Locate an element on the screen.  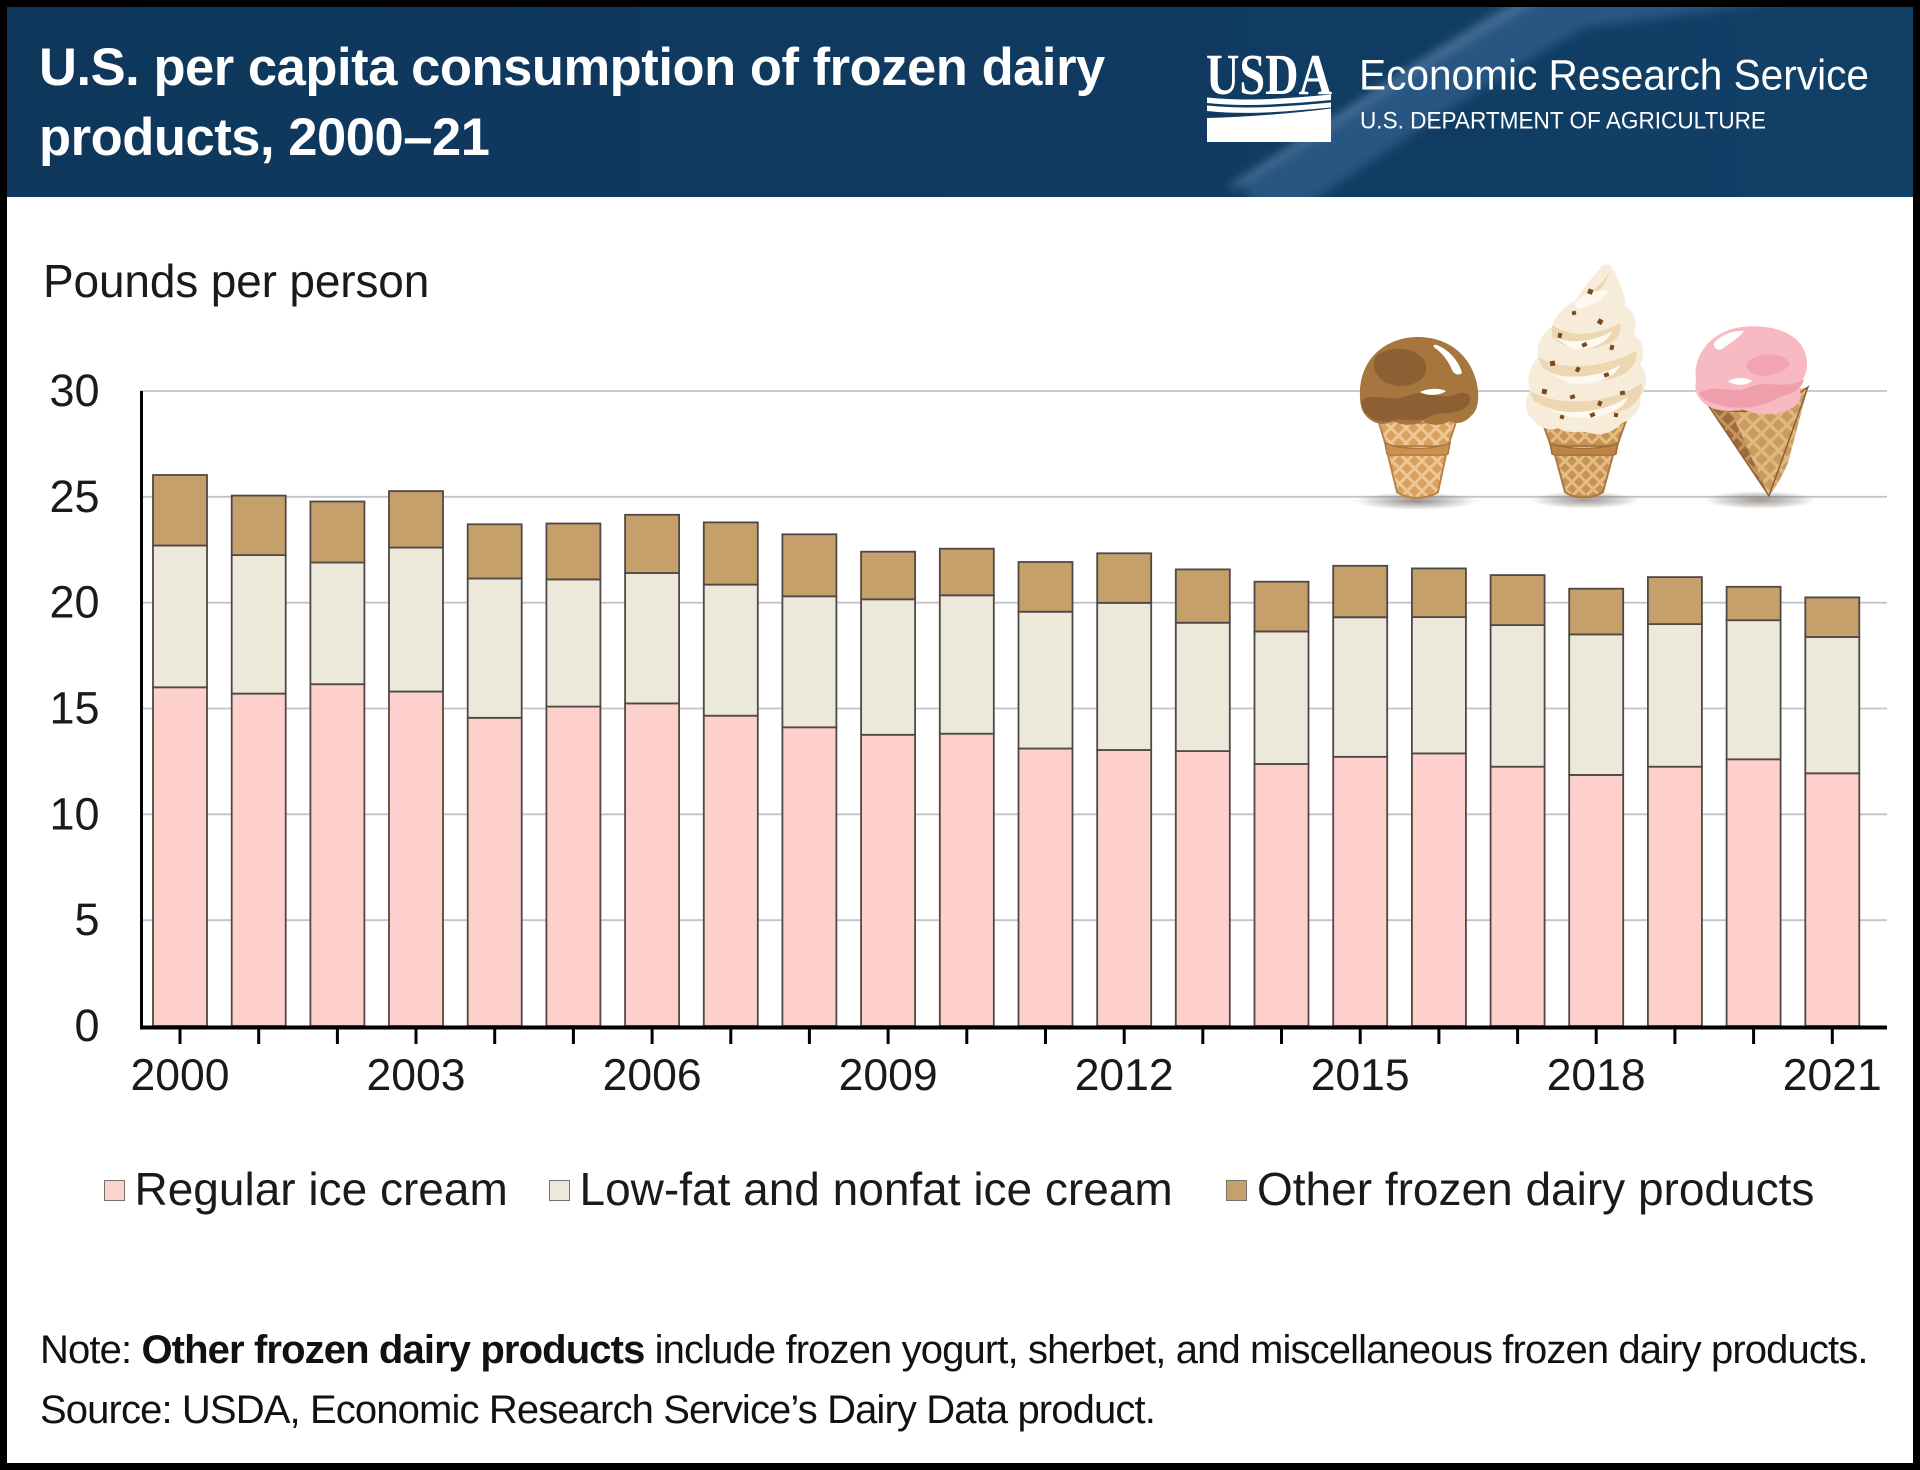
svg-text: 2018 is located at coordinates (1596, 1075).